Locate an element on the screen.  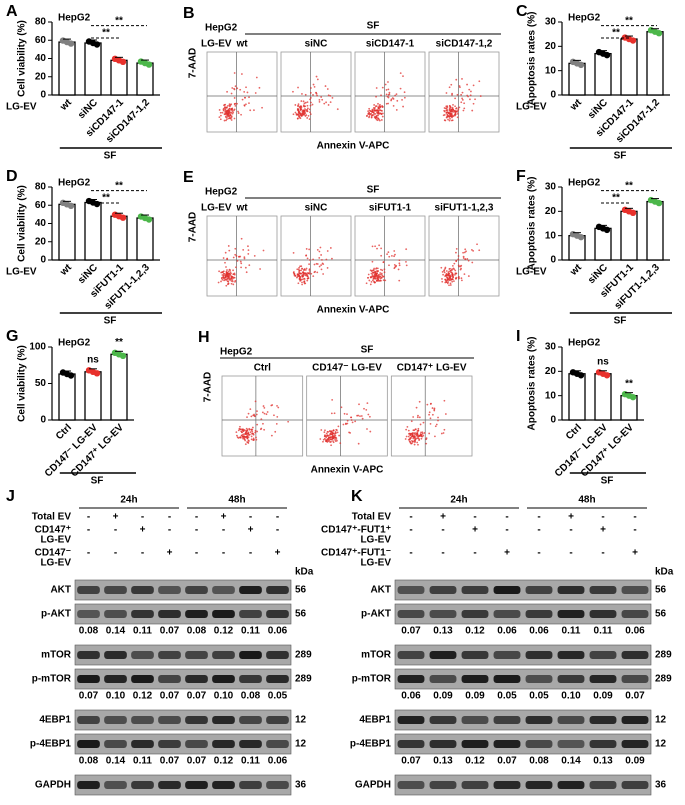
bar is located at coordinates (603, 397).